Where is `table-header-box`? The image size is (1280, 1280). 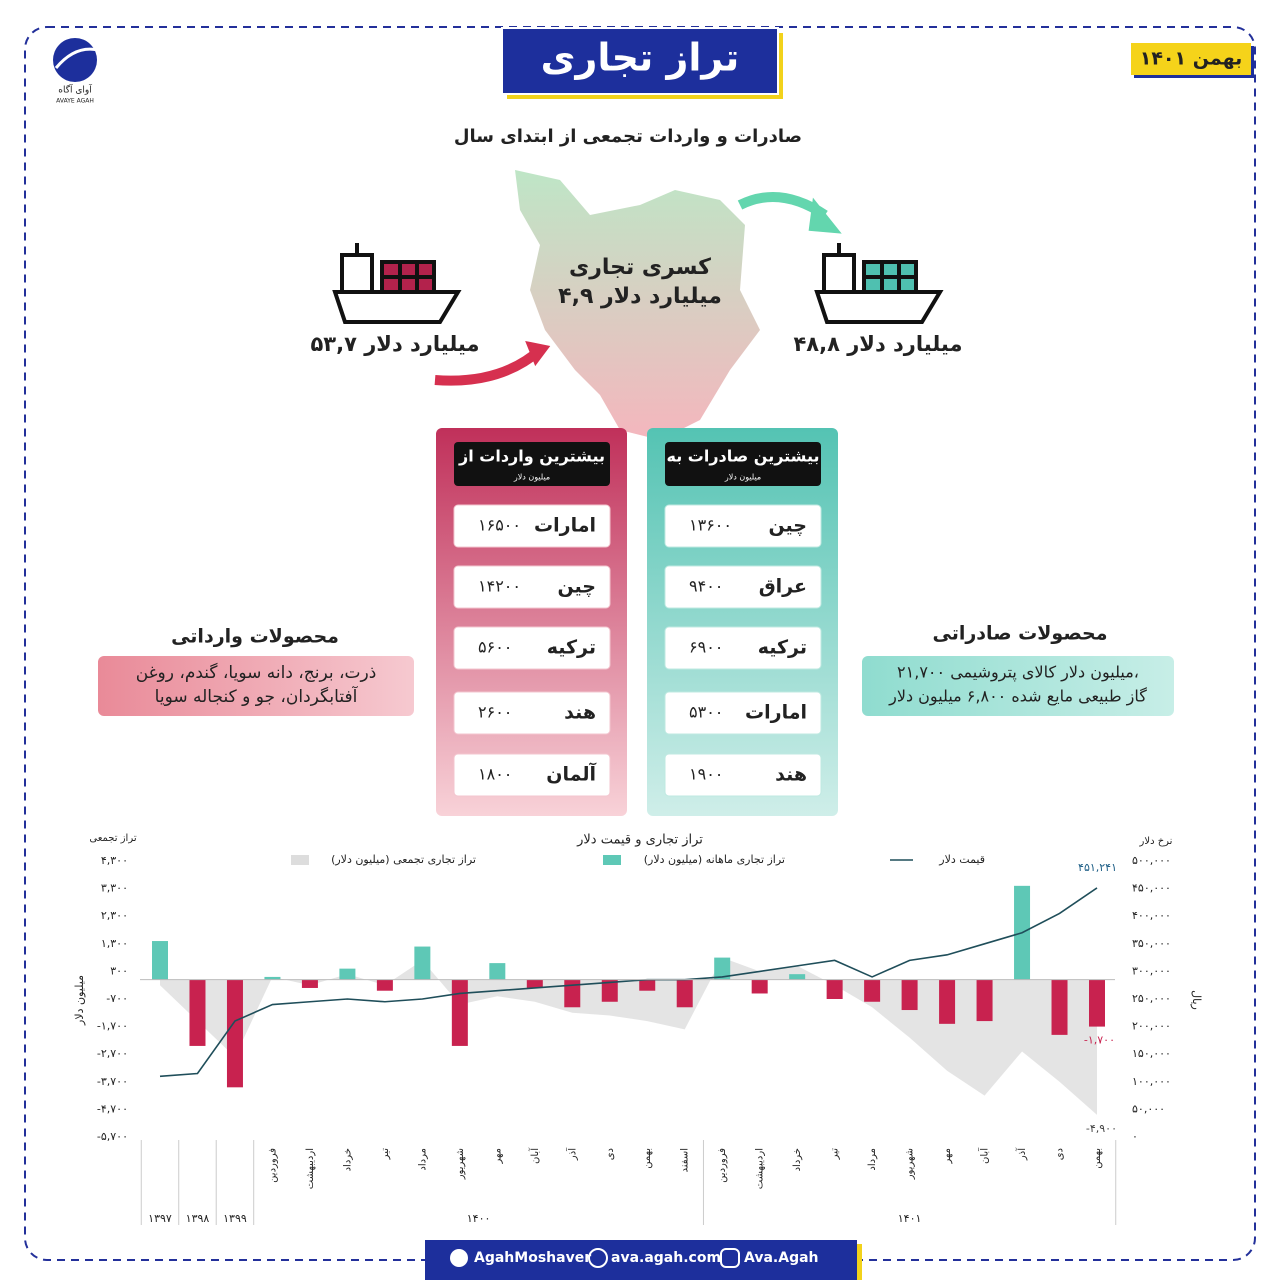 table-header-box is located at coordinates (532, 464).